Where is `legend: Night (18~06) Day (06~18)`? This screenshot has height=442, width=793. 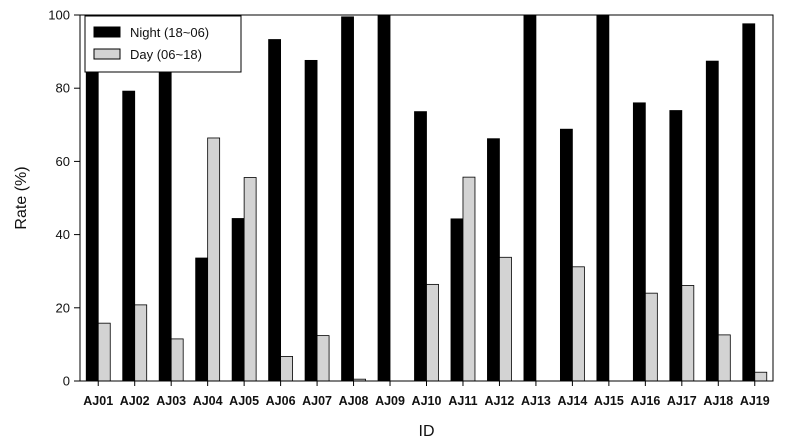
legend: Night (18~06) Day (06~18) is located at coordinates (163, 44).